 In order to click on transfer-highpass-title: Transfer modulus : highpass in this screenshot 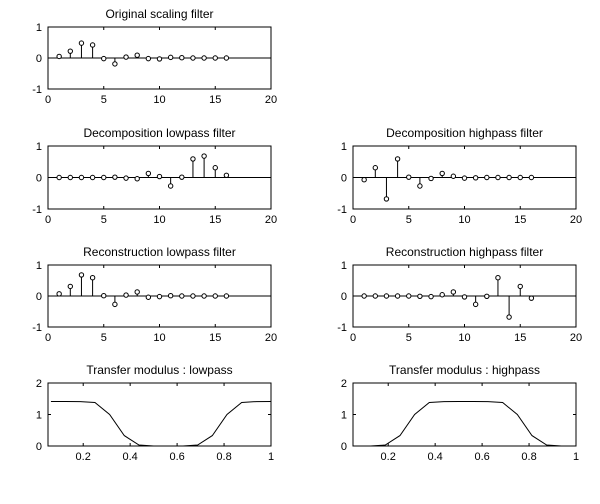, I will do `click(464, 370)`.